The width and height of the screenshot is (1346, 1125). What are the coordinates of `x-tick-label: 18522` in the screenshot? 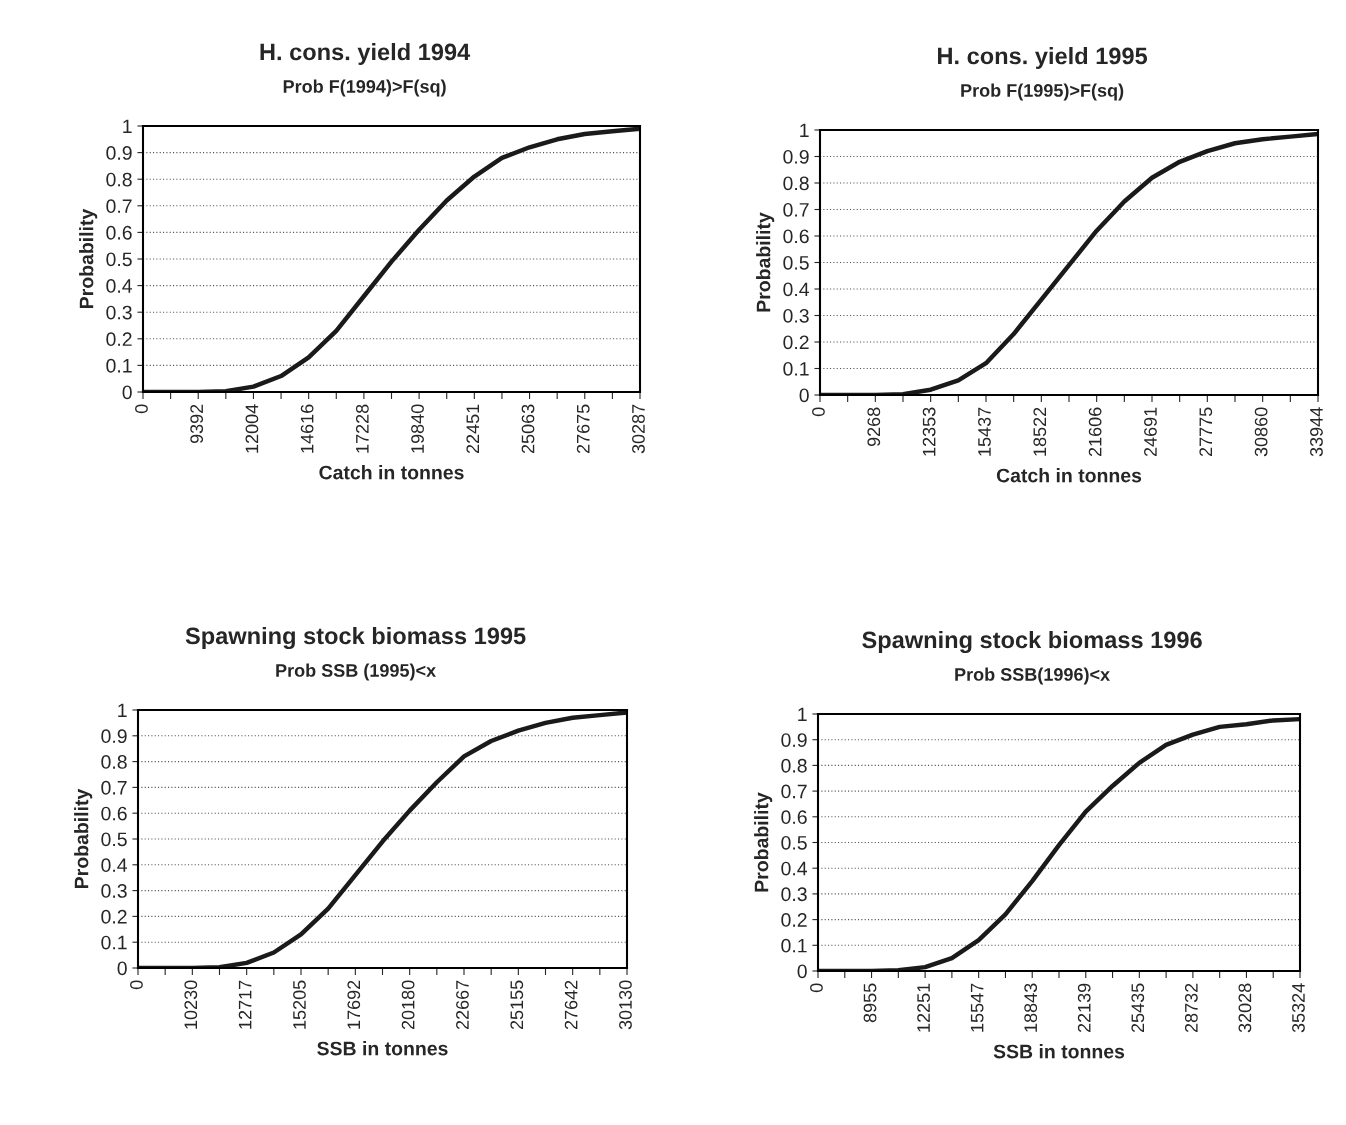 It's located at (1040, 431).